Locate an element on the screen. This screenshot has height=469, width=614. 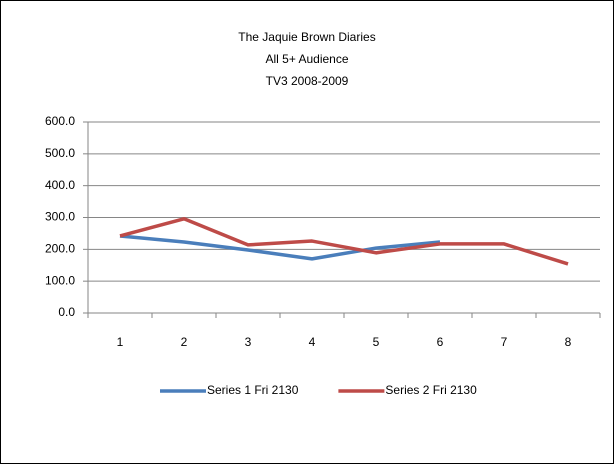
x-tick-label: 5 is located at coordinates (376, 342).